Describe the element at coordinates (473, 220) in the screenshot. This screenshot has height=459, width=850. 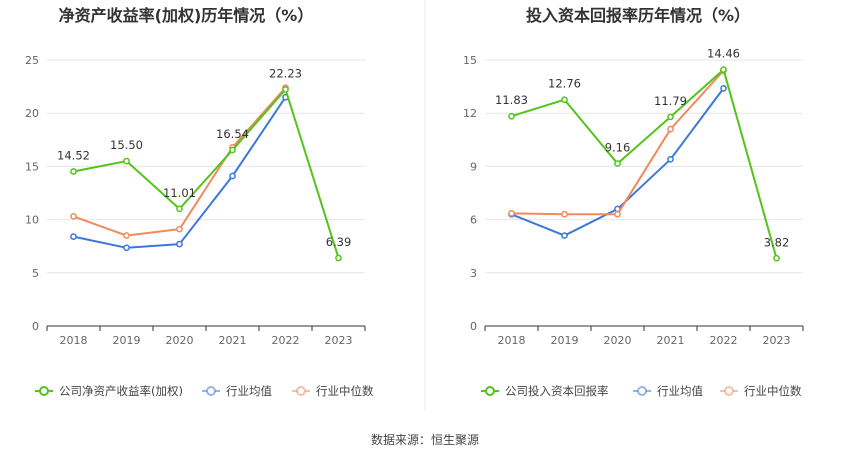
I see `y-tick-label-roic: 6` at that location.